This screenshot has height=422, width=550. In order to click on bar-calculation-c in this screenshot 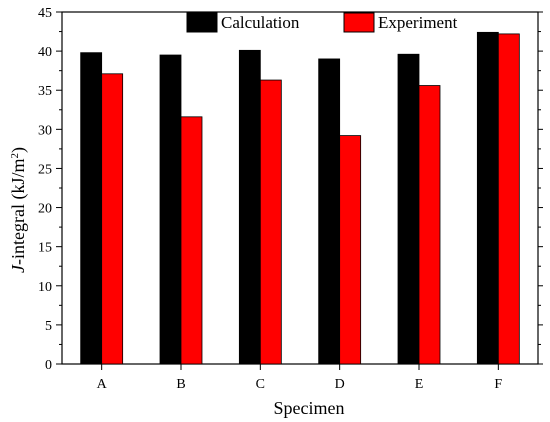, I will do `click(249, 207)`.